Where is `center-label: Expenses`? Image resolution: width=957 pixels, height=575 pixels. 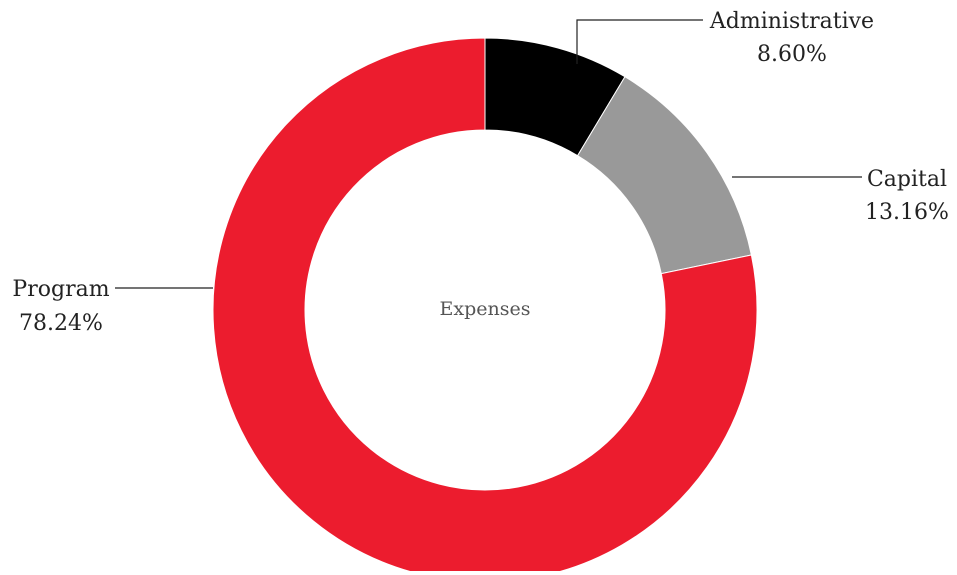 center-label: Expenses is located at coordinates (485, 309).